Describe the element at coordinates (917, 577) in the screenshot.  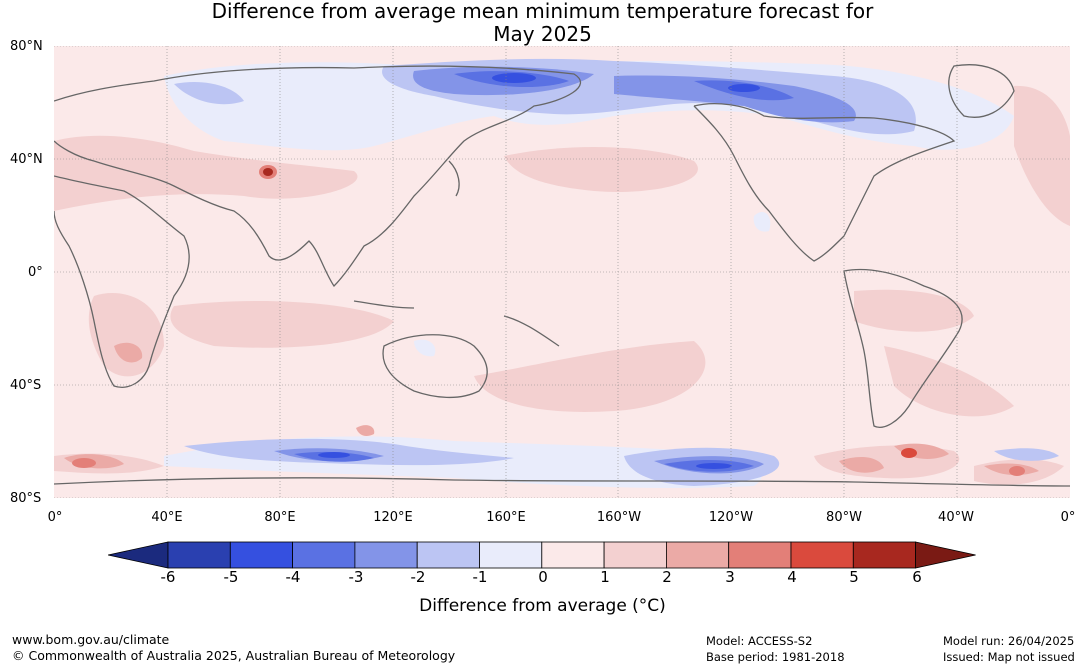
I see `colorbar-tick: 6` at that location.